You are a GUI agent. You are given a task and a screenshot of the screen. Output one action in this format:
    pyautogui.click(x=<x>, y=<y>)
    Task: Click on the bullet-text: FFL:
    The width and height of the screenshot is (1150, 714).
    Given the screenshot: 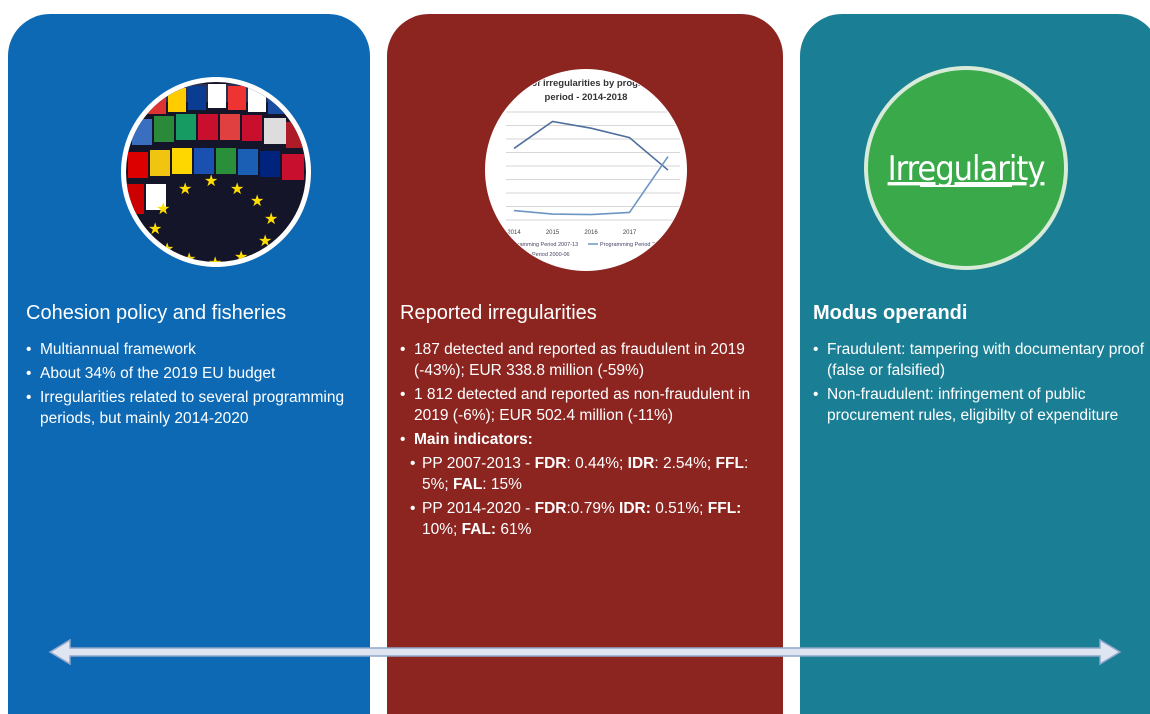 What is the action you would take?
    pyautogui.click(x=724, y=508)
    